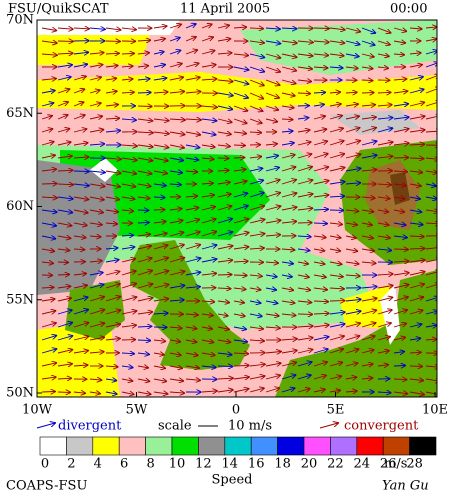 The image size is (450, 500). What do you see at coordinates (175, 426) in the screenshot?
I see `legend-scale: scale` at bounding box center [175, 426].